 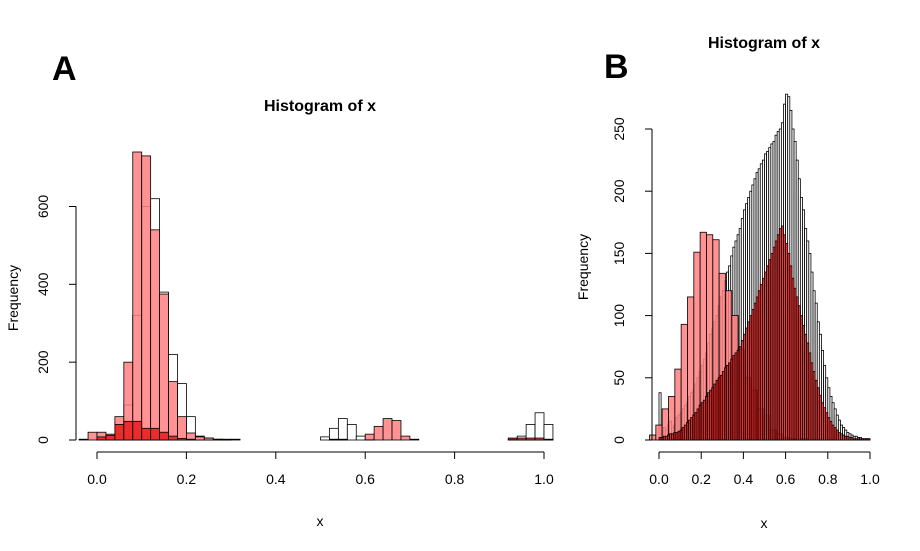 I want to click on y-tick-label: 600, so click(x=43, y=207).